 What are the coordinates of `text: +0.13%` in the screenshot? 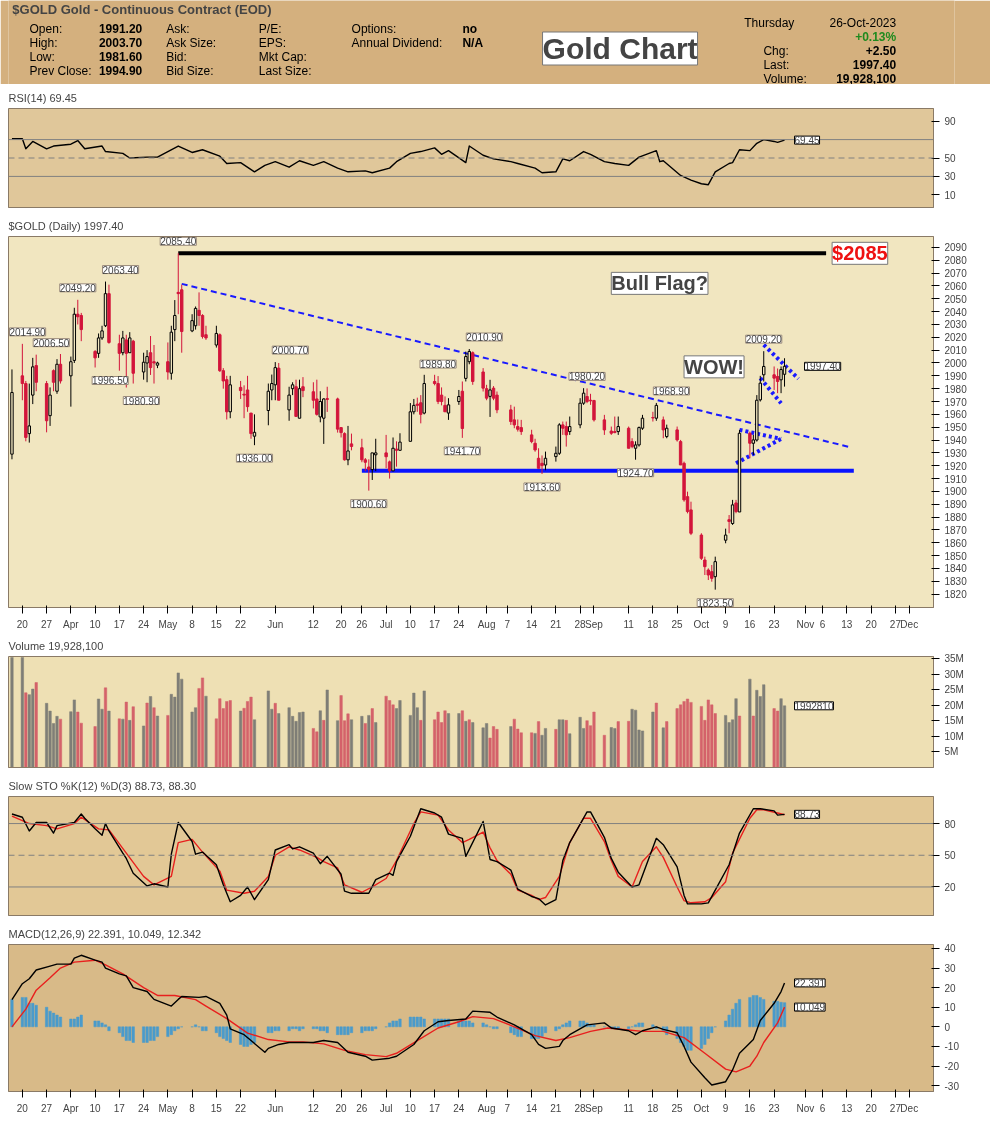 It's located at (876, 36).